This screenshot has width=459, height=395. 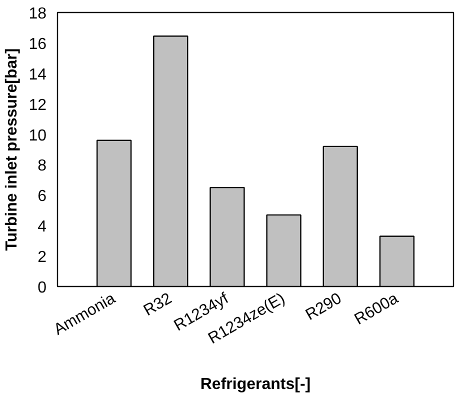 What do you see at coordinates (37, 135) in the screenshot?
I see `y-tick-label: 10` at bounding box center [37, 135].